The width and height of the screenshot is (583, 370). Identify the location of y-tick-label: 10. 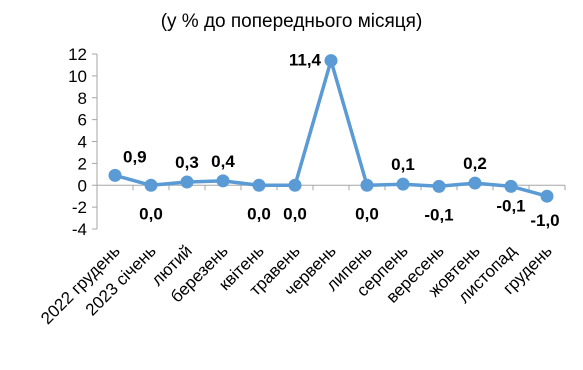
(77, 76).